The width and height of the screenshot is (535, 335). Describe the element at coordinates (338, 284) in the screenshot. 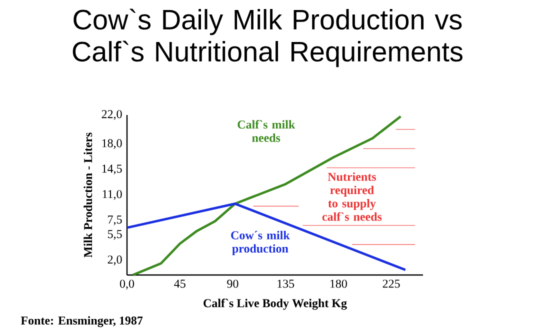

I see `x-tick-label: 180` at that location.